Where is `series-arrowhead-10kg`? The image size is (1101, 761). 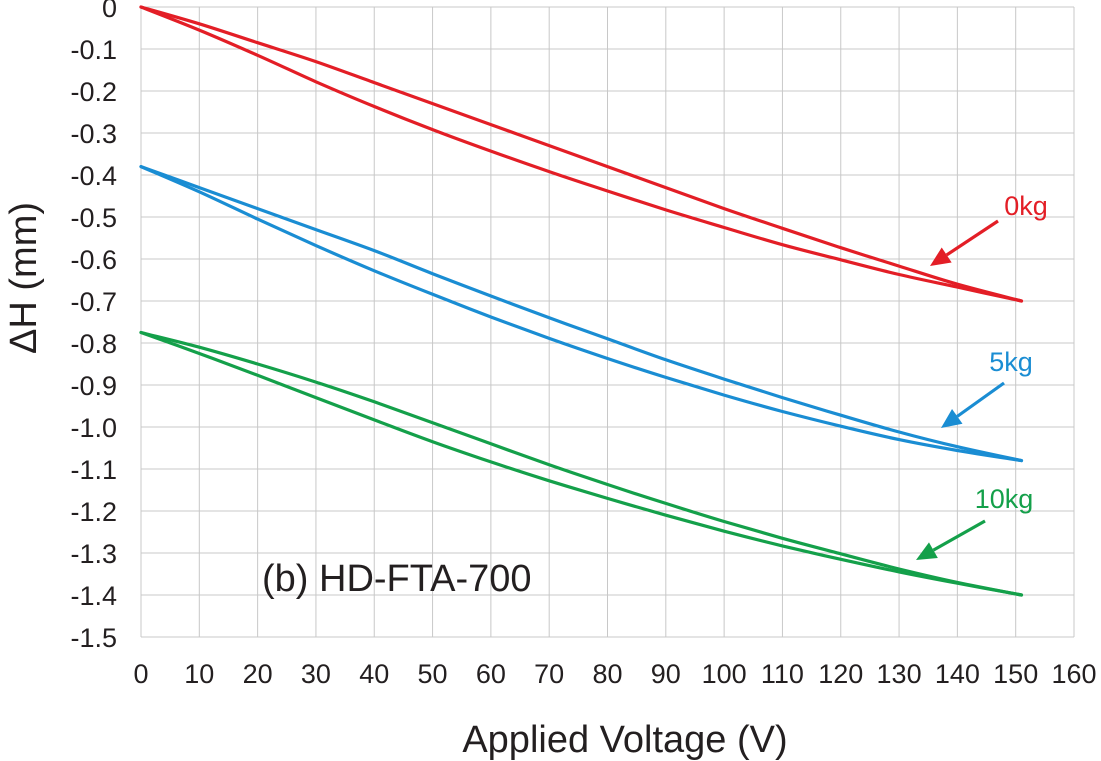 series-arrowhead-10kg is located at coordinates (927, 551).